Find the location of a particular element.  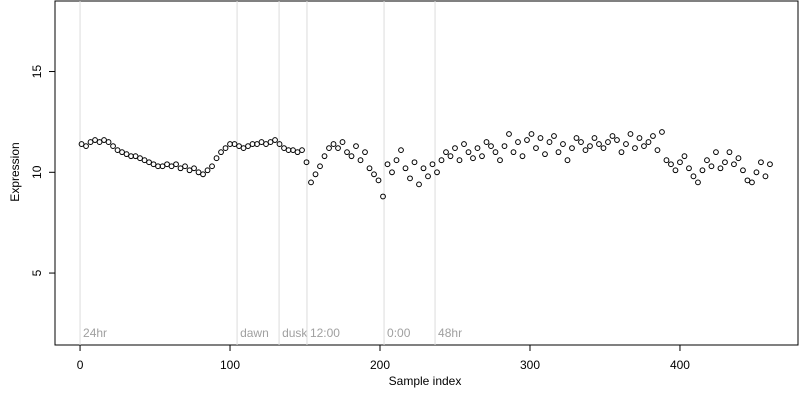

annotation-label: 48hr is located at coordinates (450, 333).